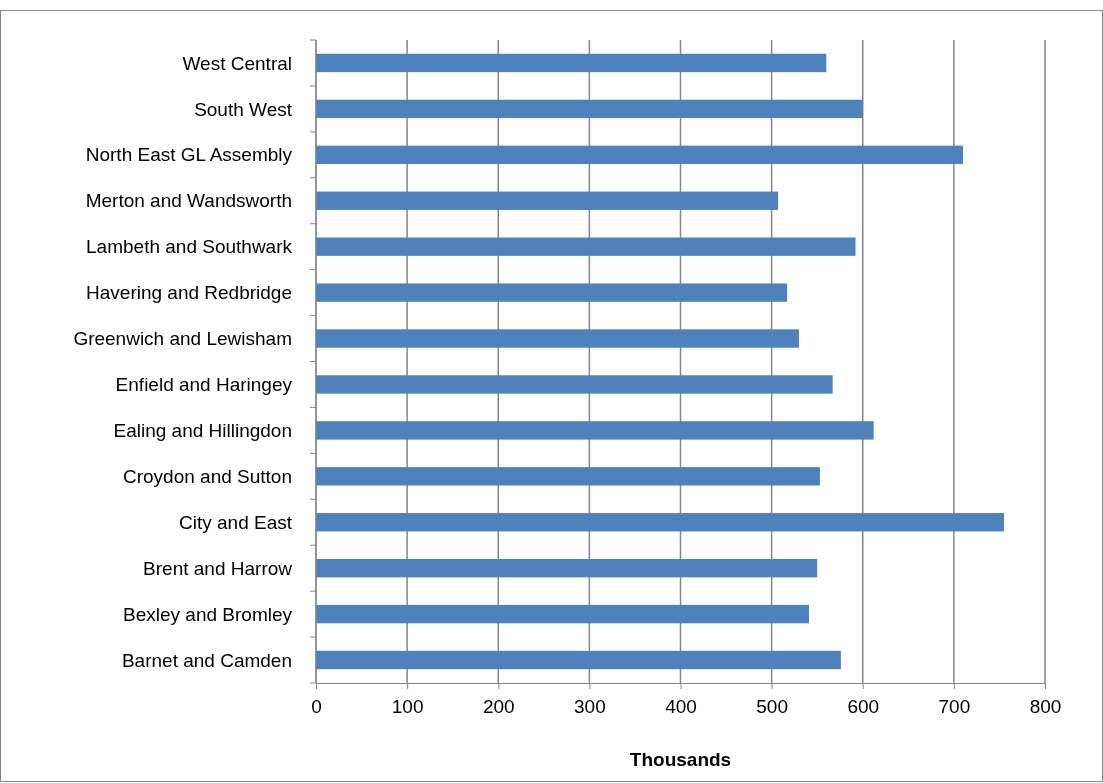  Describe the element at coordinates (316, 706) in the screenshot. I see `x-tick-label: 0` at that location.